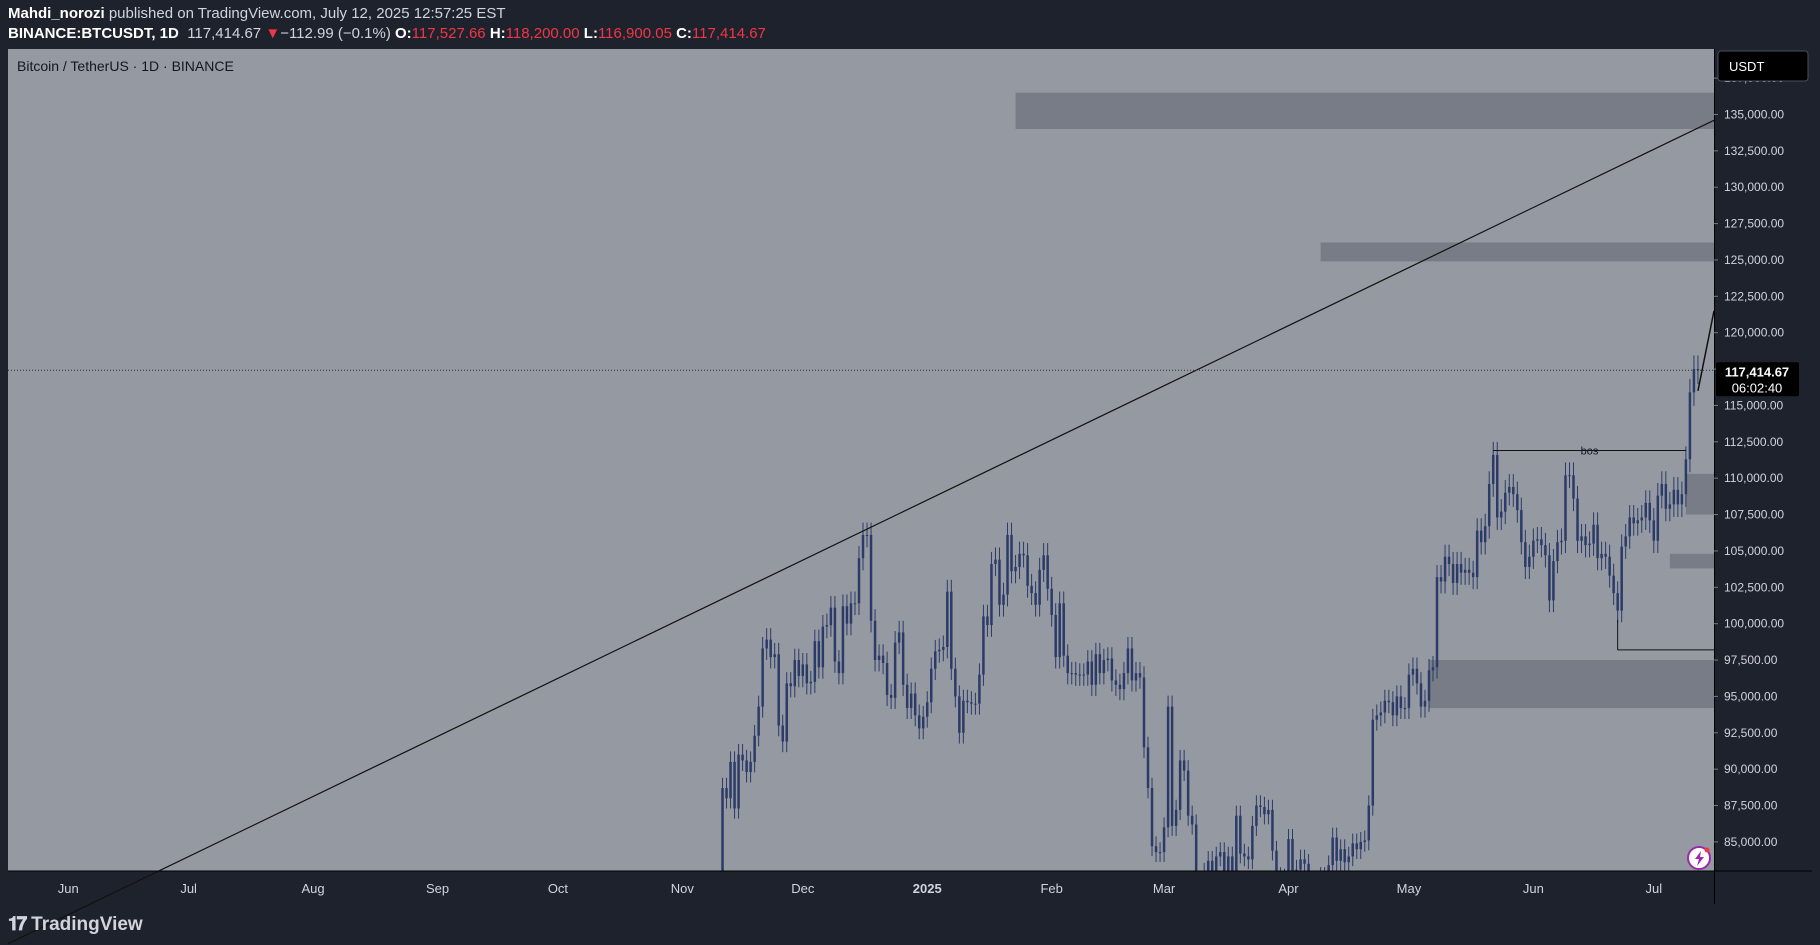  What do you see at coordinates (448, 33) in the screenshot?
I see `open-value: 117,527.66` at bounding box center [448, 33].